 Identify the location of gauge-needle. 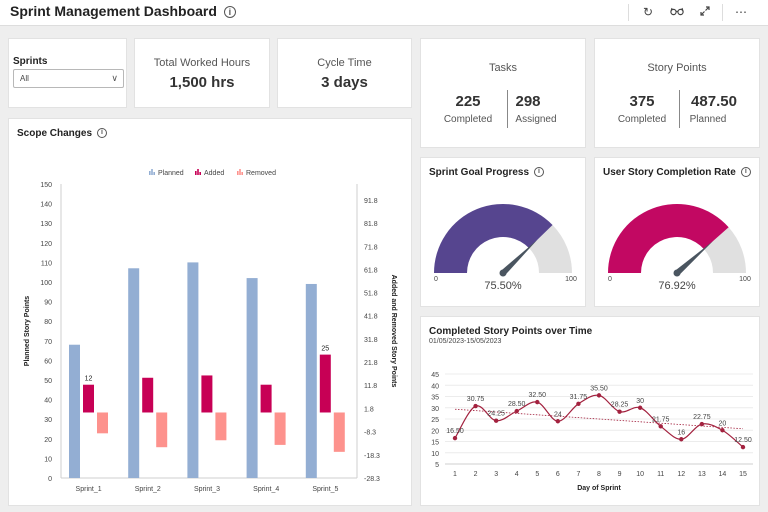
(694, 258).